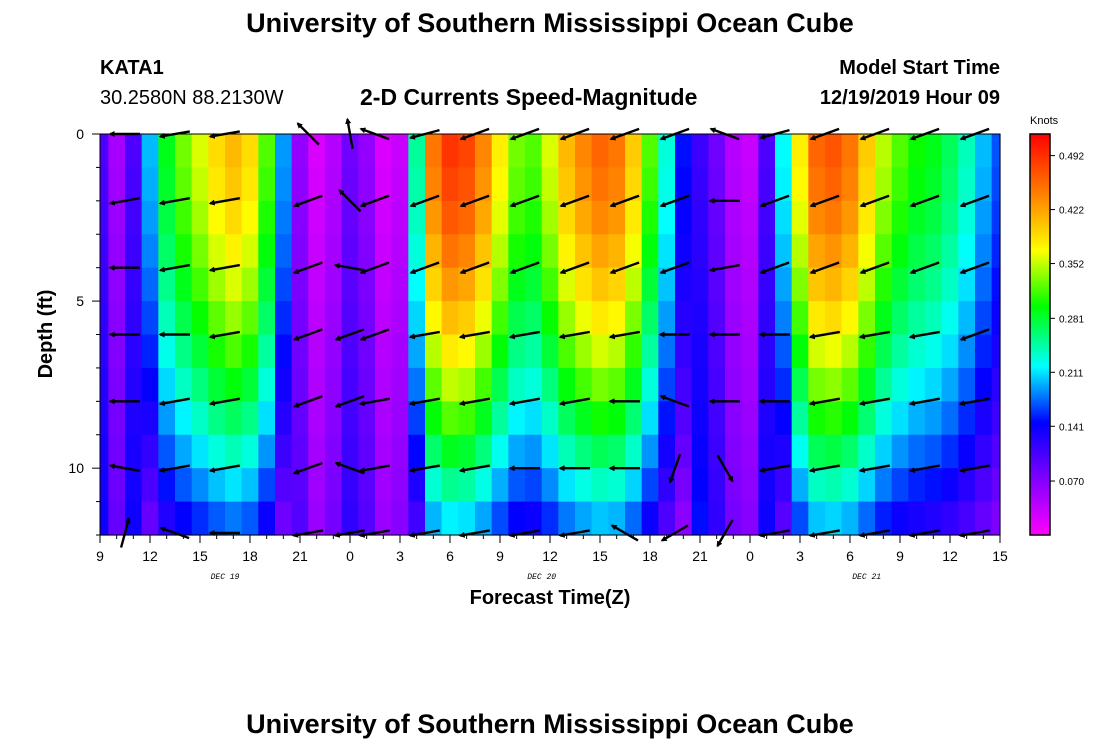 The height and width of the screenshot is (750, 1100). I want to click on colorbar-tick-label: 0.281, so click(1071, 319).